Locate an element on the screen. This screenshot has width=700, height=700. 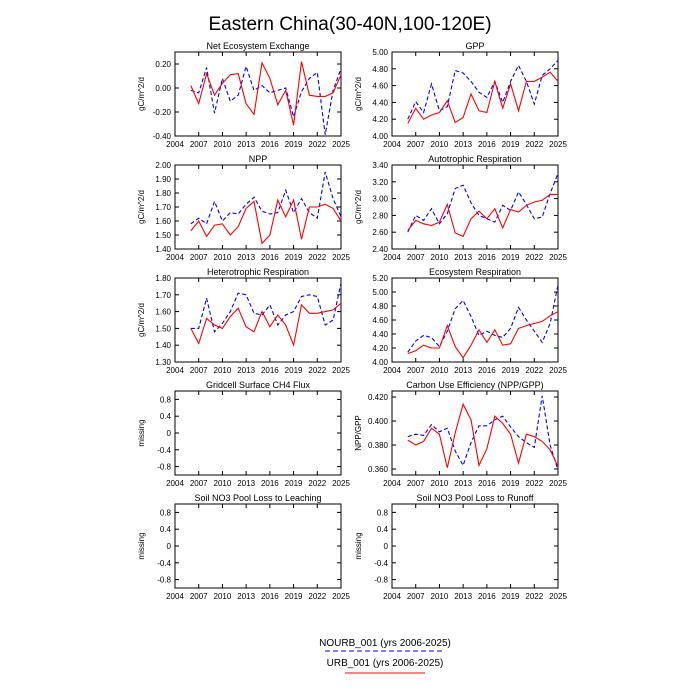
y-tick-label: -0.4 is located at coordinates (164, 563).